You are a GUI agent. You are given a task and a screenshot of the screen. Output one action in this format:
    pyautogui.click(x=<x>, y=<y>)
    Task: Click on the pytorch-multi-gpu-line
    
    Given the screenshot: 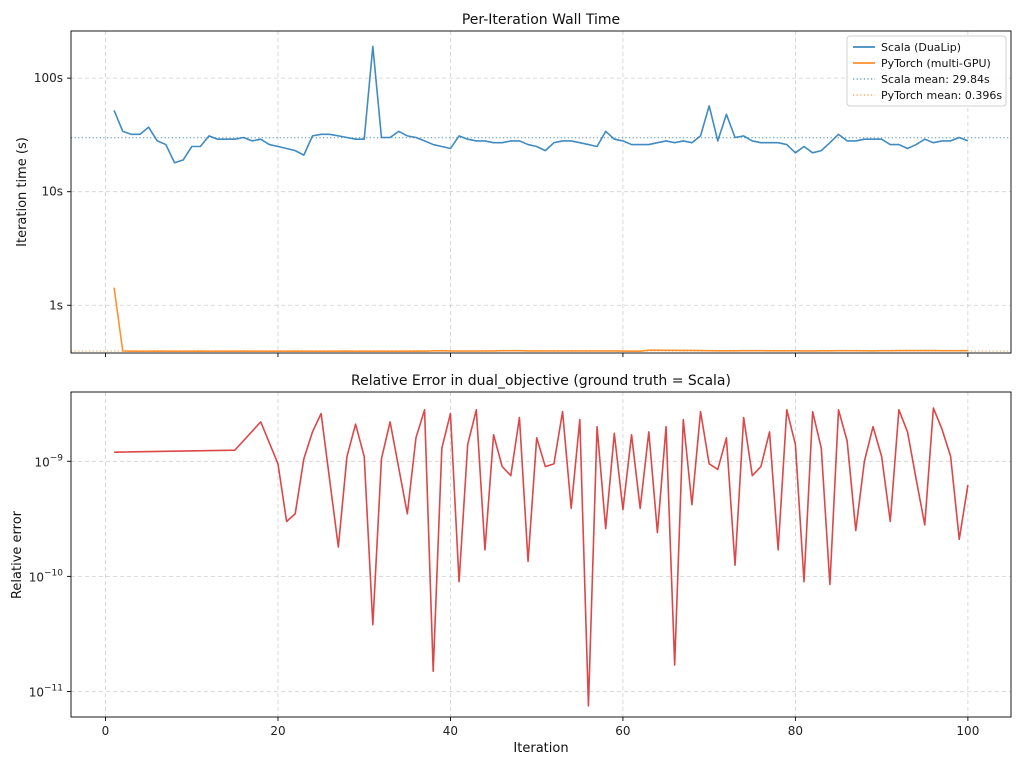 What is the action you would take?
    pyautogui.click(x=540, y=320)
    